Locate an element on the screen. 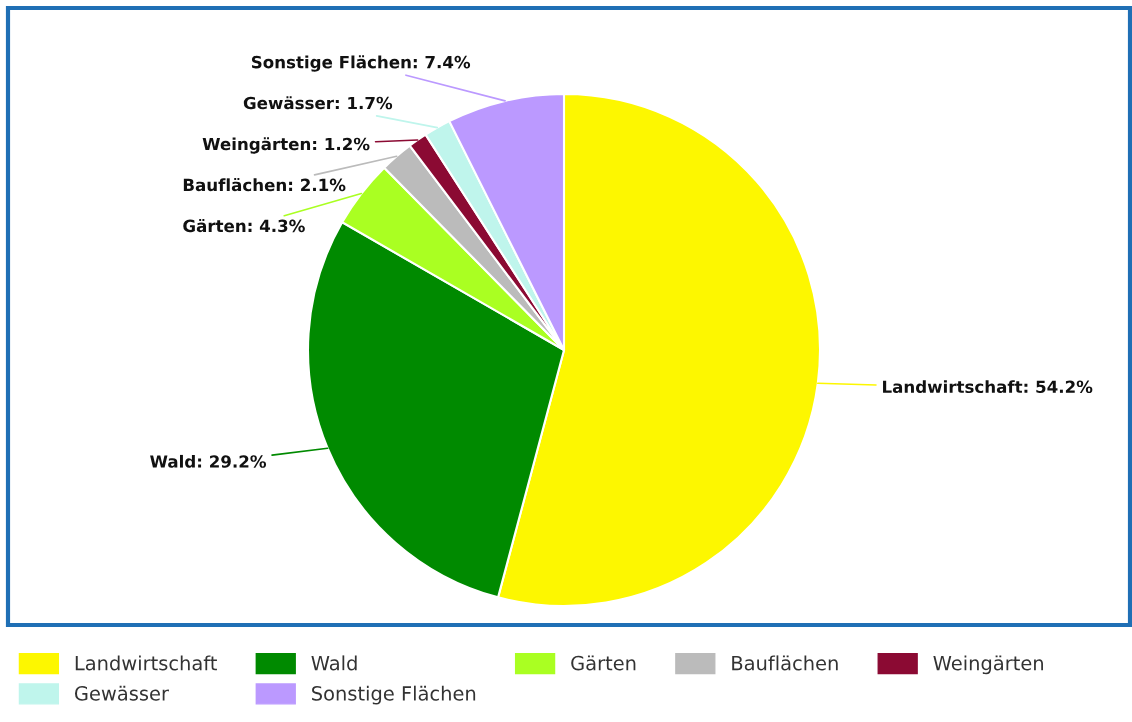 The height and width of the screenshot is (722, 1132). legend-label: Sonstige Flächen is located at coordinates (394, 695).